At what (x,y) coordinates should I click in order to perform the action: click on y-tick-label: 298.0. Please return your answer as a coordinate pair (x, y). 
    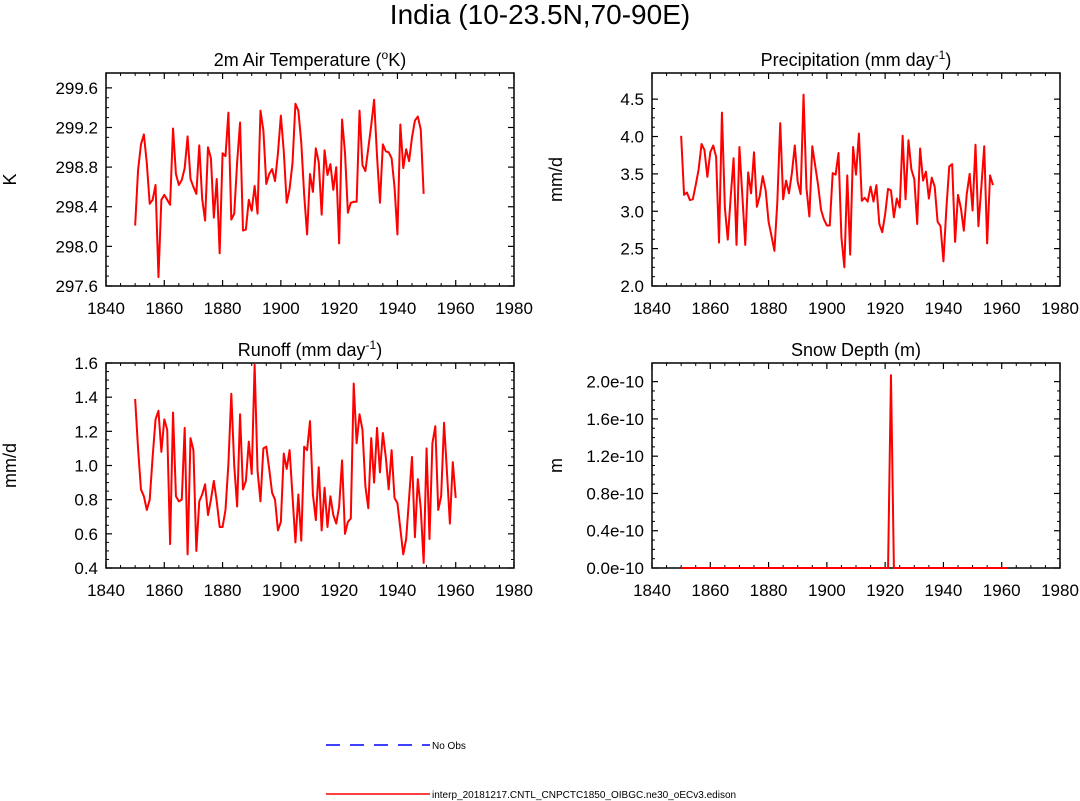
    Looking at the image, I should click on (76, 246).